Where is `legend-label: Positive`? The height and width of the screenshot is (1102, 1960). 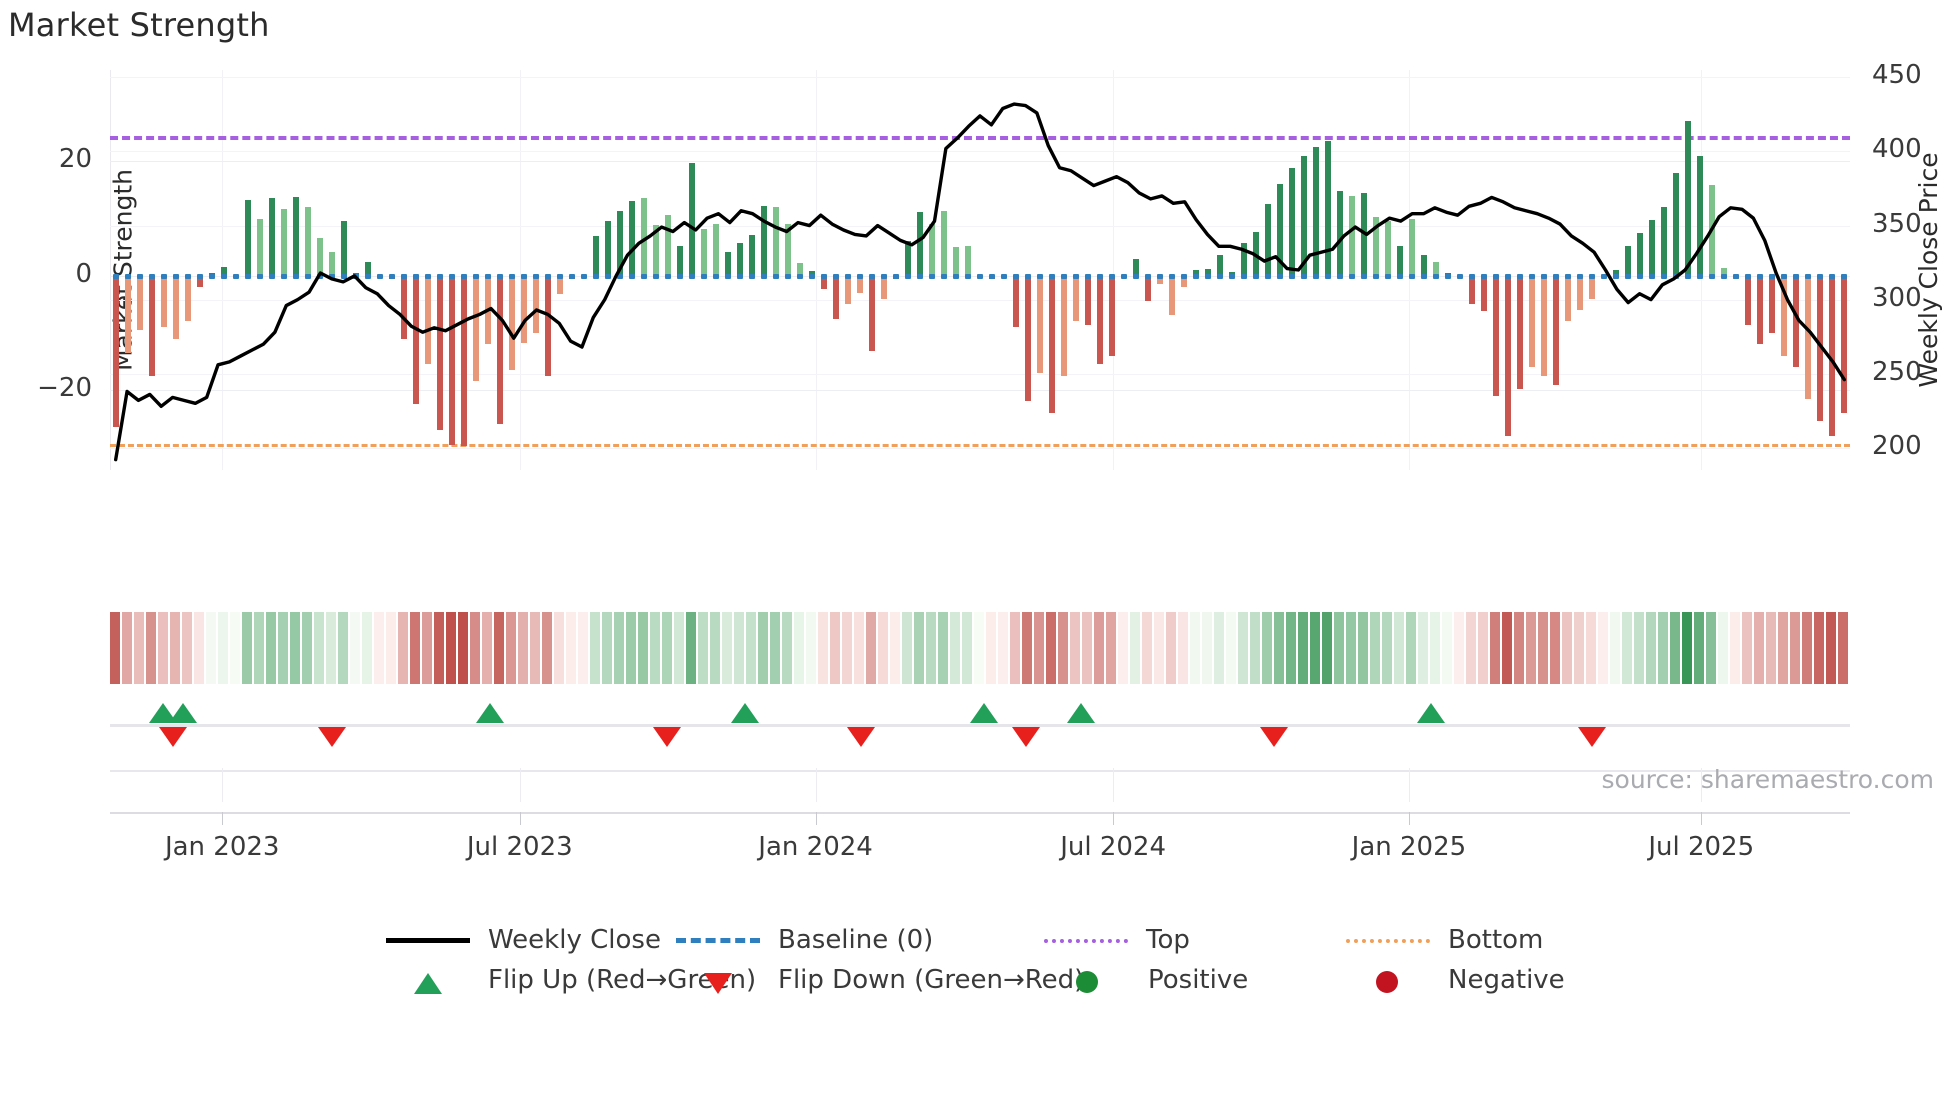
legend-label: Positive is located at coordinates (1198, 980).